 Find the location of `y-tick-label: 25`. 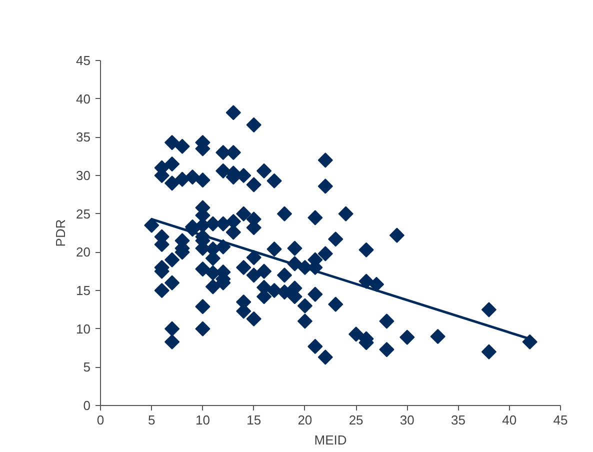

y-tick-label: 25 is located at coordinates (83, 214).